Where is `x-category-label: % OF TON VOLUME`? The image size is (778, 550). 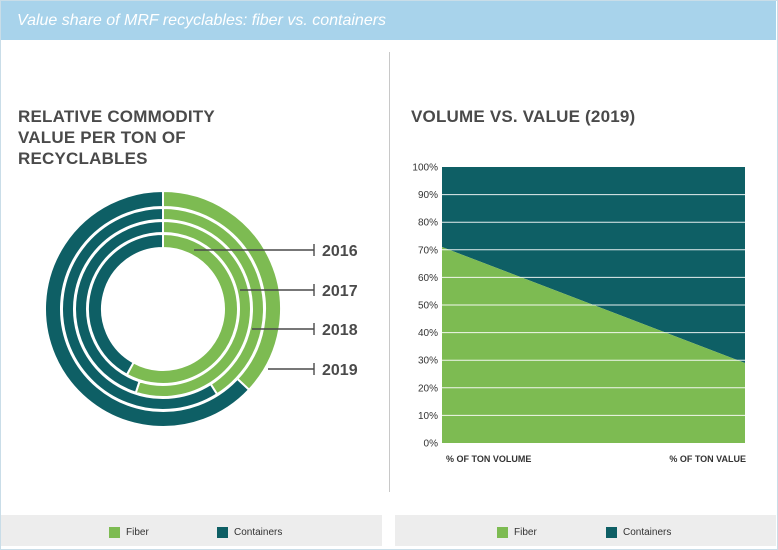
x-category-label: % OF TON VOLUME is located at coordinates (488, 459).